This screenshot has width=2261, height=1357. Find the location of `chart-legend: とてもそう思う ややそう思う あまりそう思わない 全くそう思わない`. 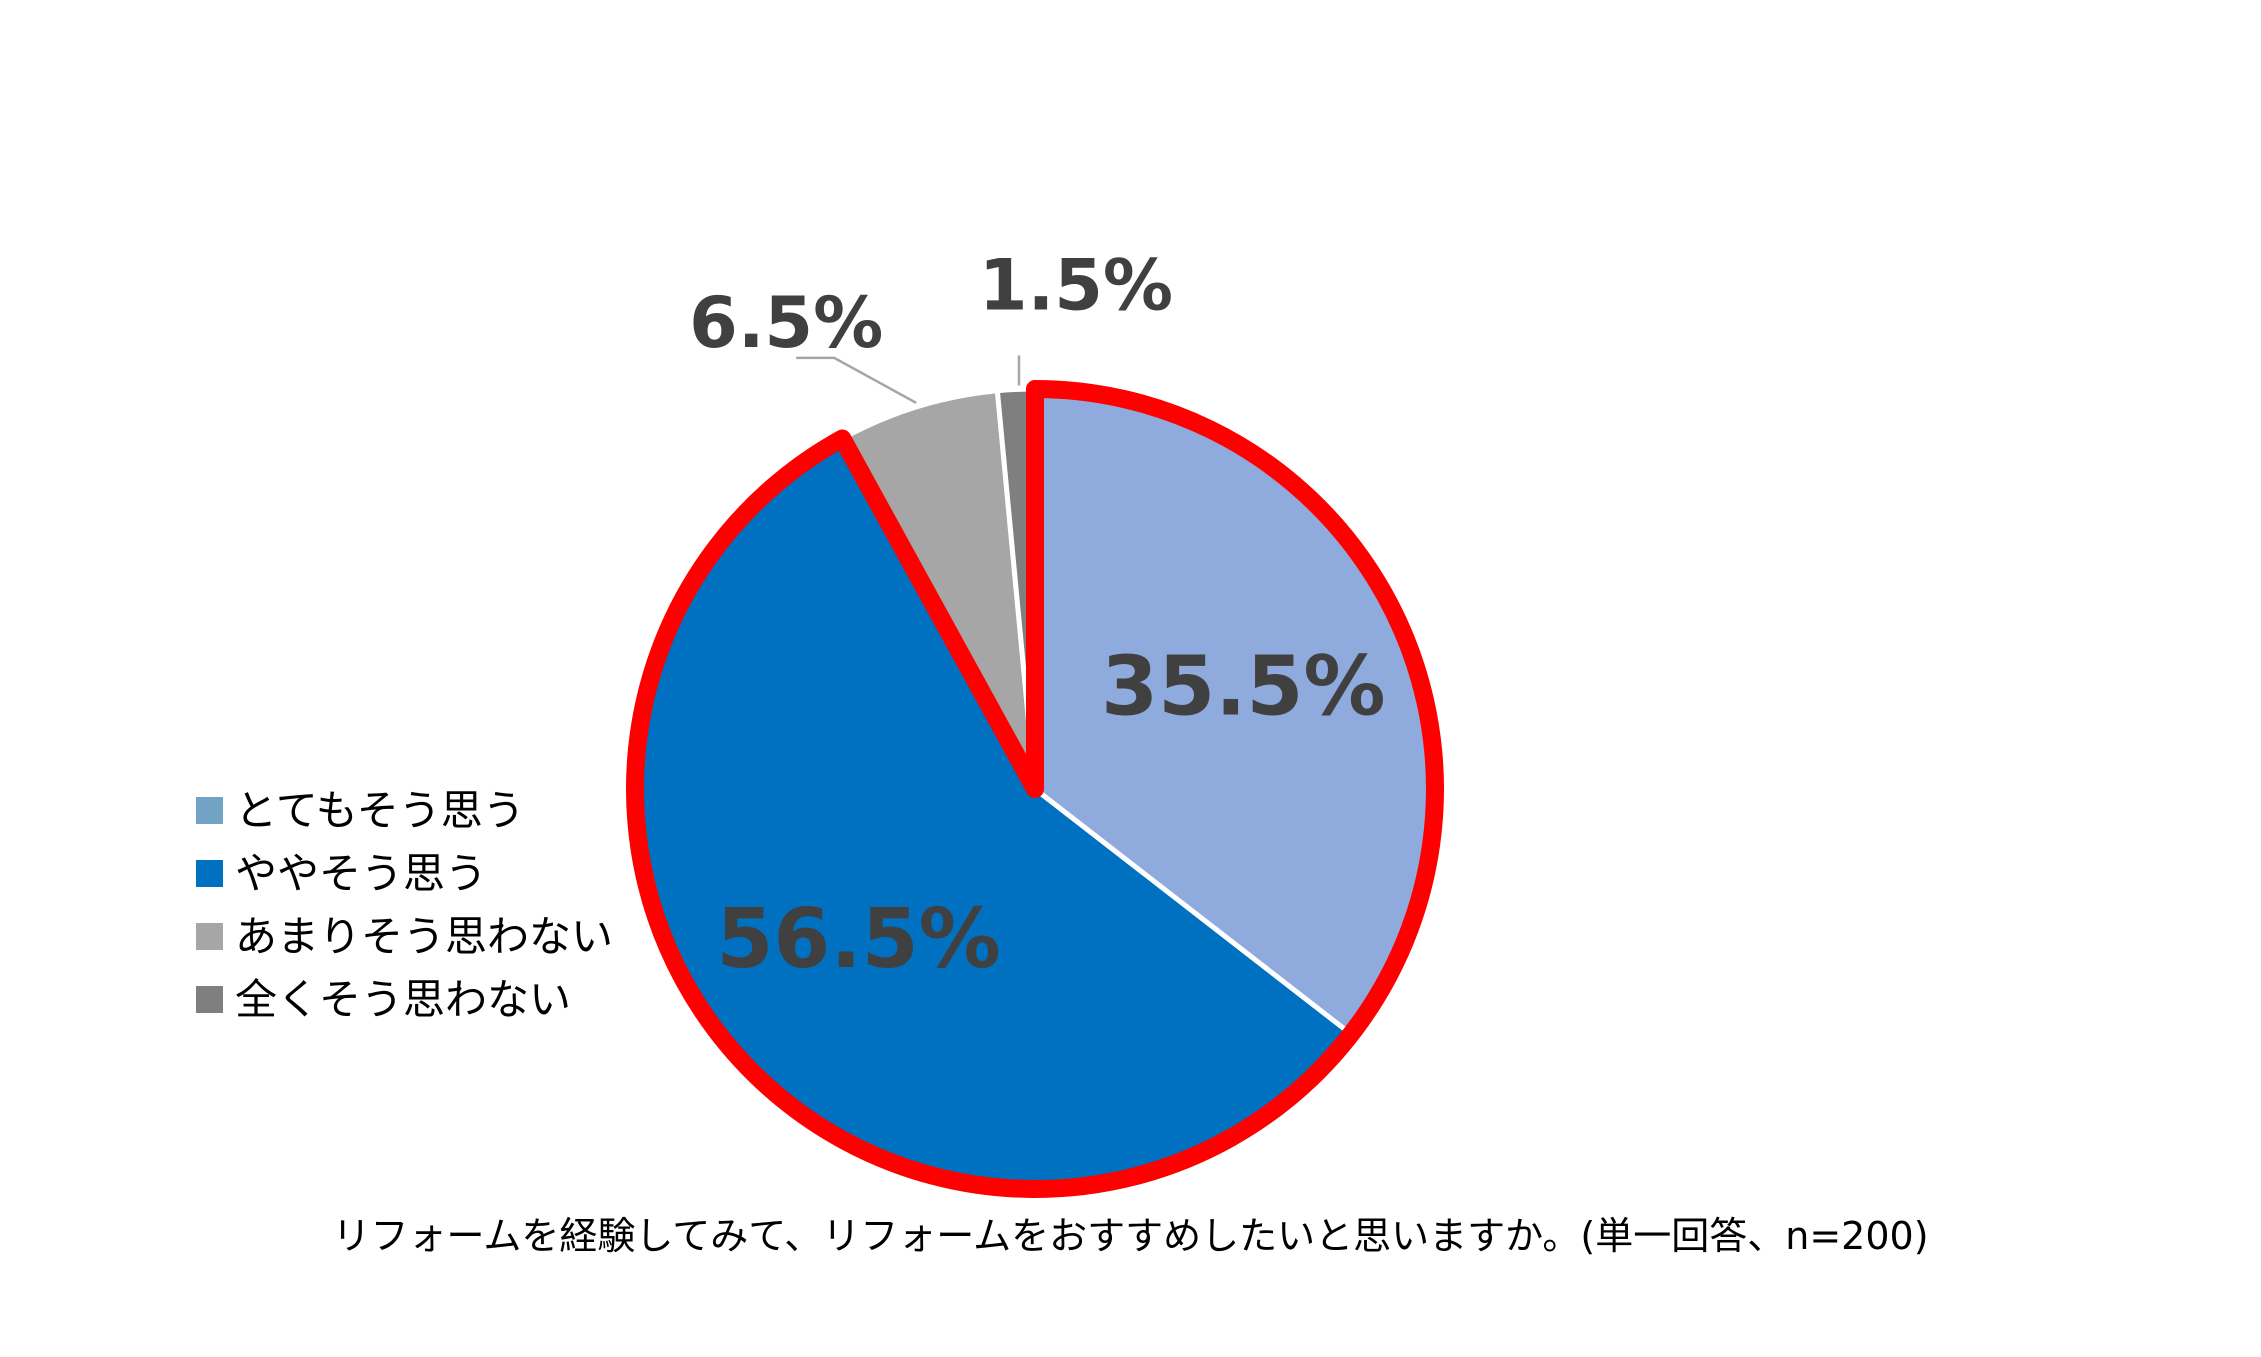

chart-legend: とてもそう思う ややそう思う あまりそう思わない 全くそう思わない is located at coordinates (404, 905).